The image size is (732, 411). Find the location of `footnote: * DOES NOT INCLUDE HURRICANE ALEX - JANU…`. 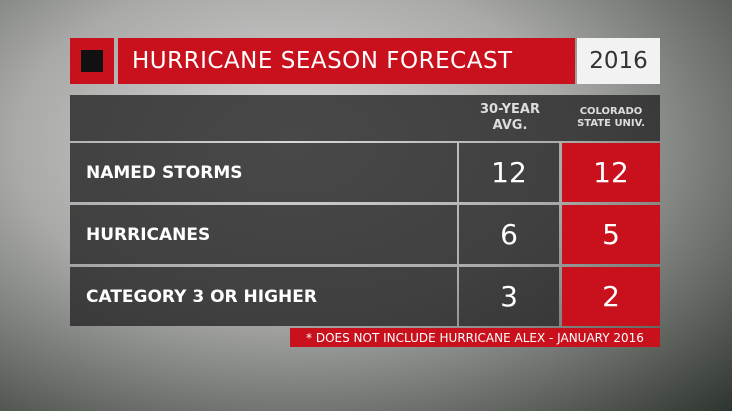

footnote: * DOES NOT INCLUDE HURRICANE ALEX - JANU… is located at coordinates (475, 337).